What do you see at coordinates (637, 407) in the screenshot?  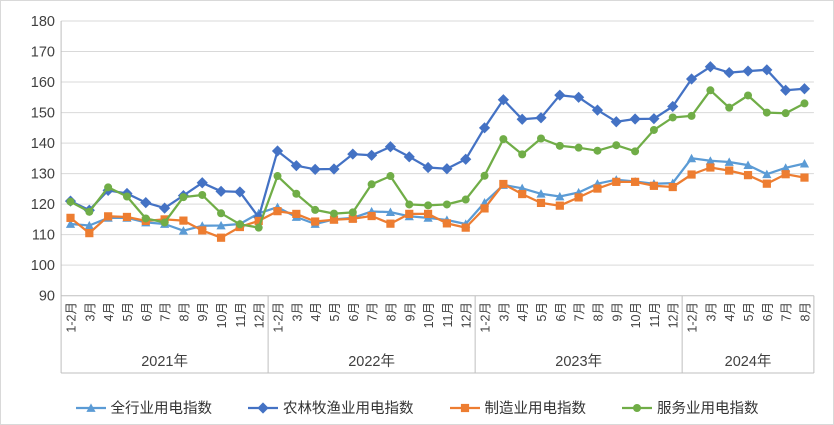 I see `circle-marker-icon` at bounding box center [637, 407].